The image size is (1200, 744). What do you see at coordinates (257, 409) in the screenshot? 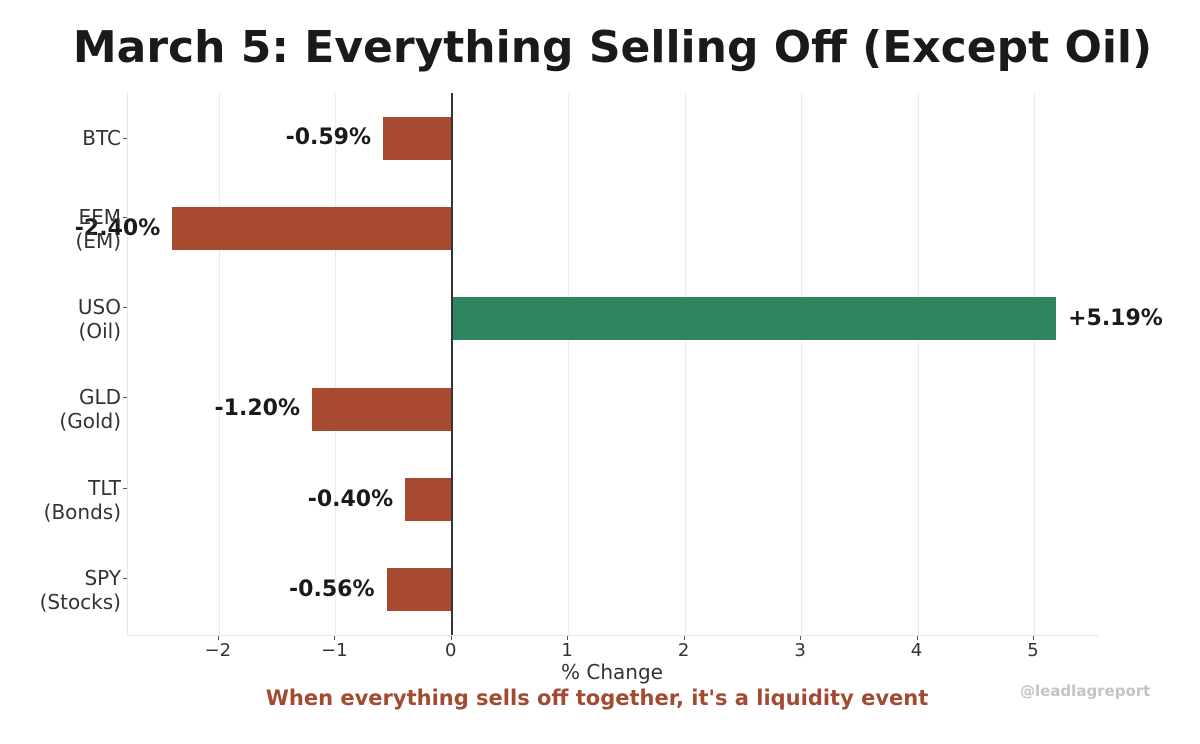
I see `value-label: -1.20%` at bounding box center [257, 409].